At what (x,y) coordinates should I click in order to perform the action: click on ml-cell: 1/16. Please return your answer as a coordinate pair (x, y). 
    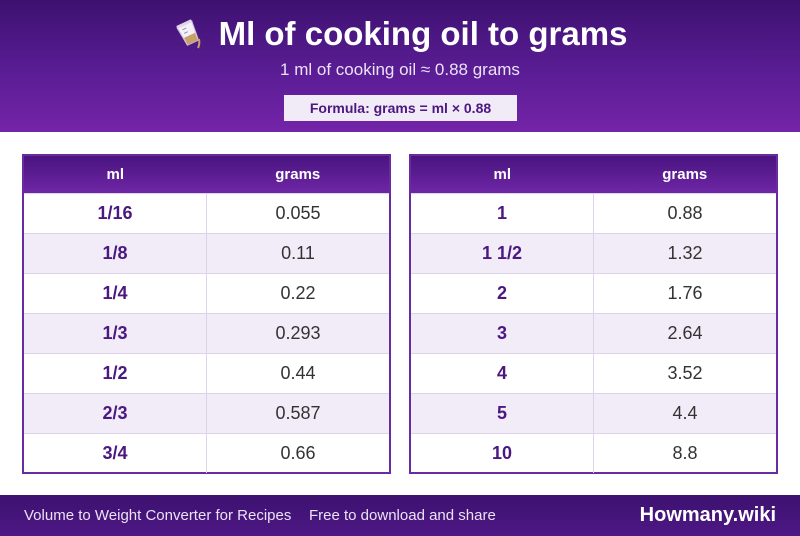
    Looking at the image, I should click on (115, 212).